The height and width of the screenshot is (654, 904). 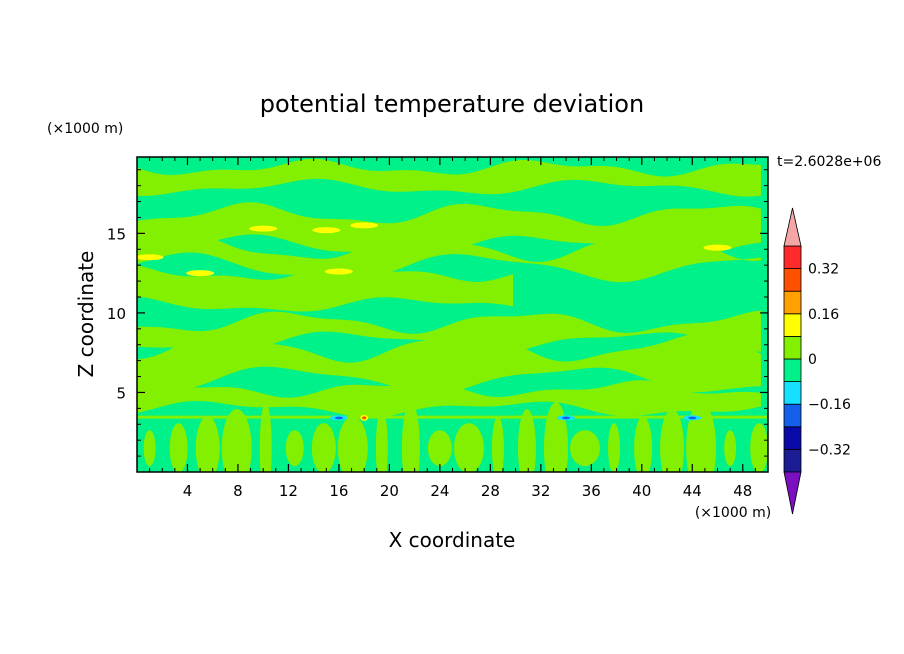 I want to click on x-tick-label: 36, so click(x=591, y=491).